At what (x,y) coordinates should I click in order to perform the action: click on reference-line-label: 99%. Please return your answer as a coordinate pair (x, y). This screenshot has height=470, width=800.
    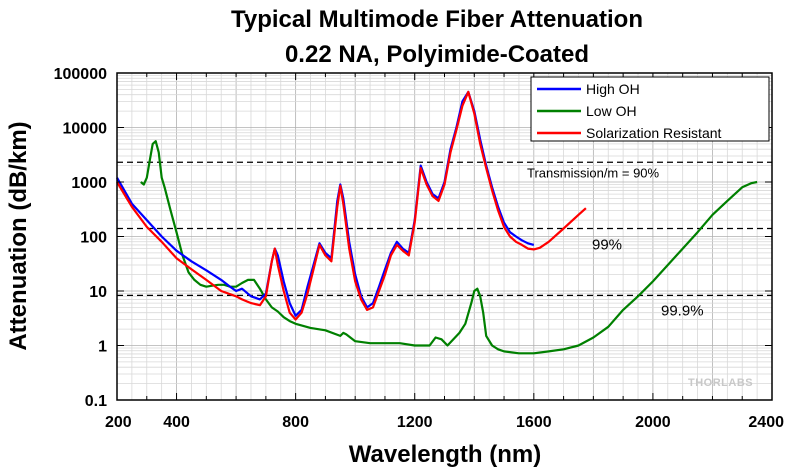
    Looking at the image, I should click on (607, 245).